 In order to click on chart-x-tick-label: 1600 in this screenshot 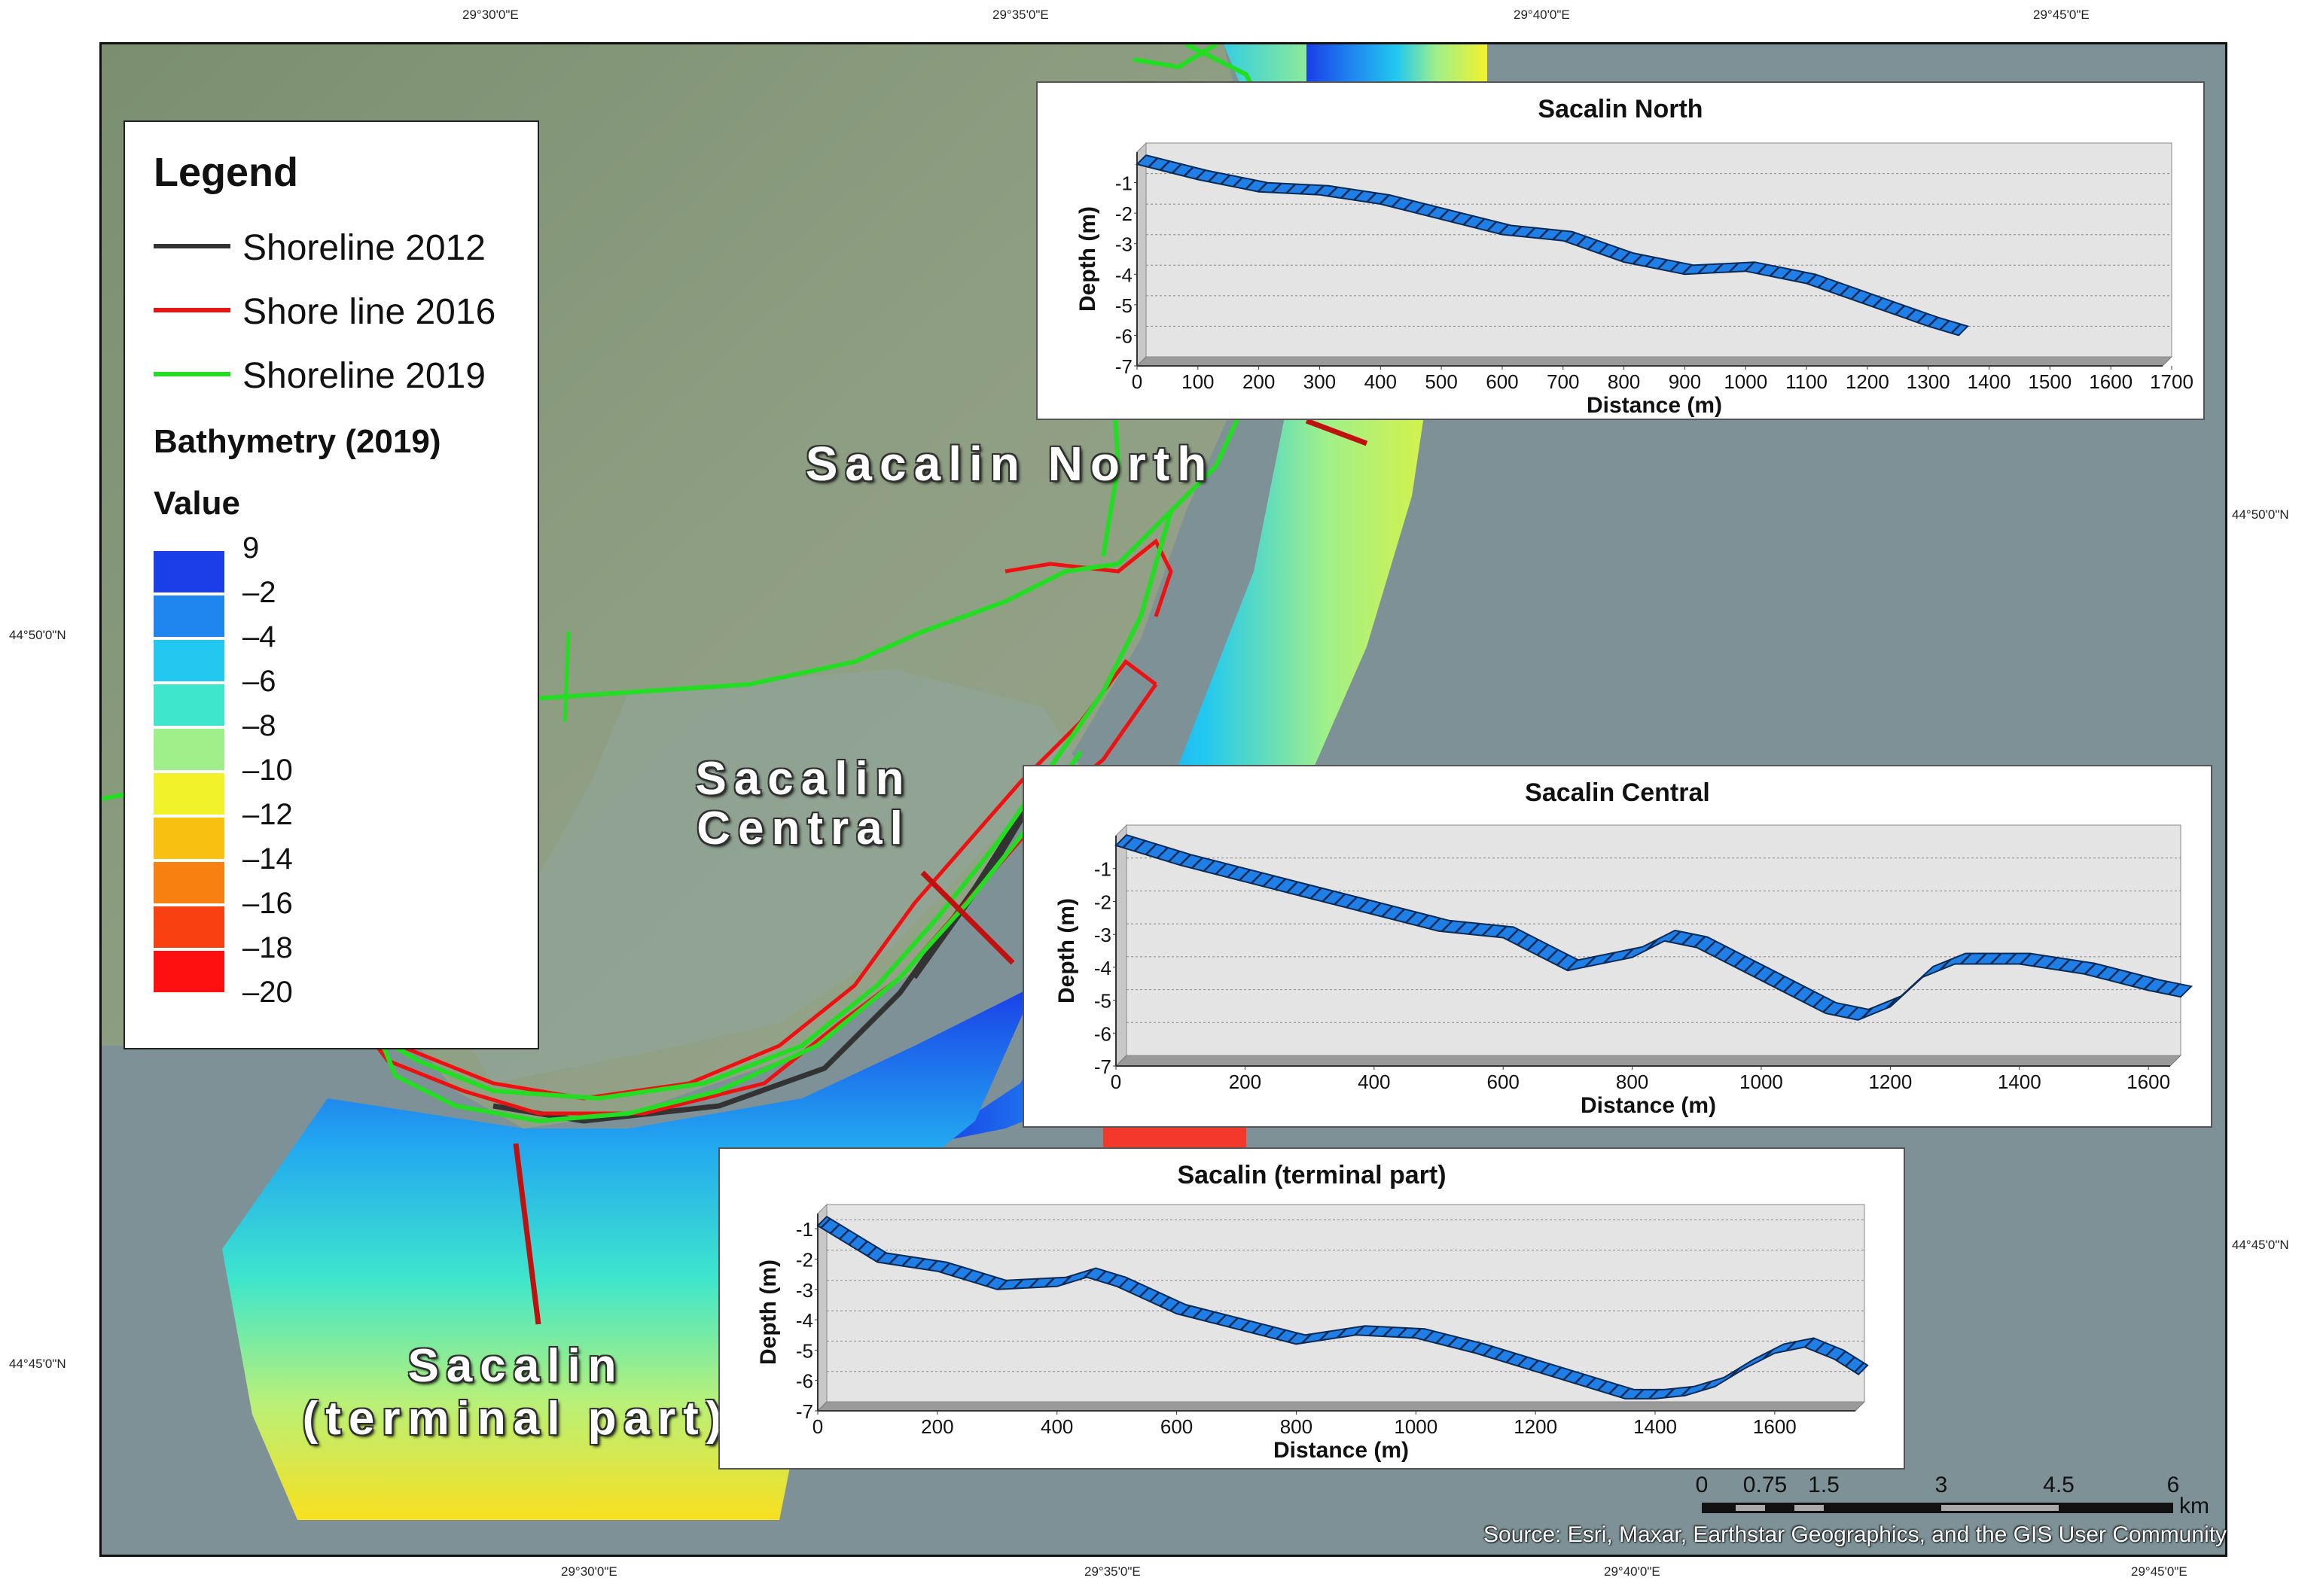, I will do `click(1775, 1427)`.